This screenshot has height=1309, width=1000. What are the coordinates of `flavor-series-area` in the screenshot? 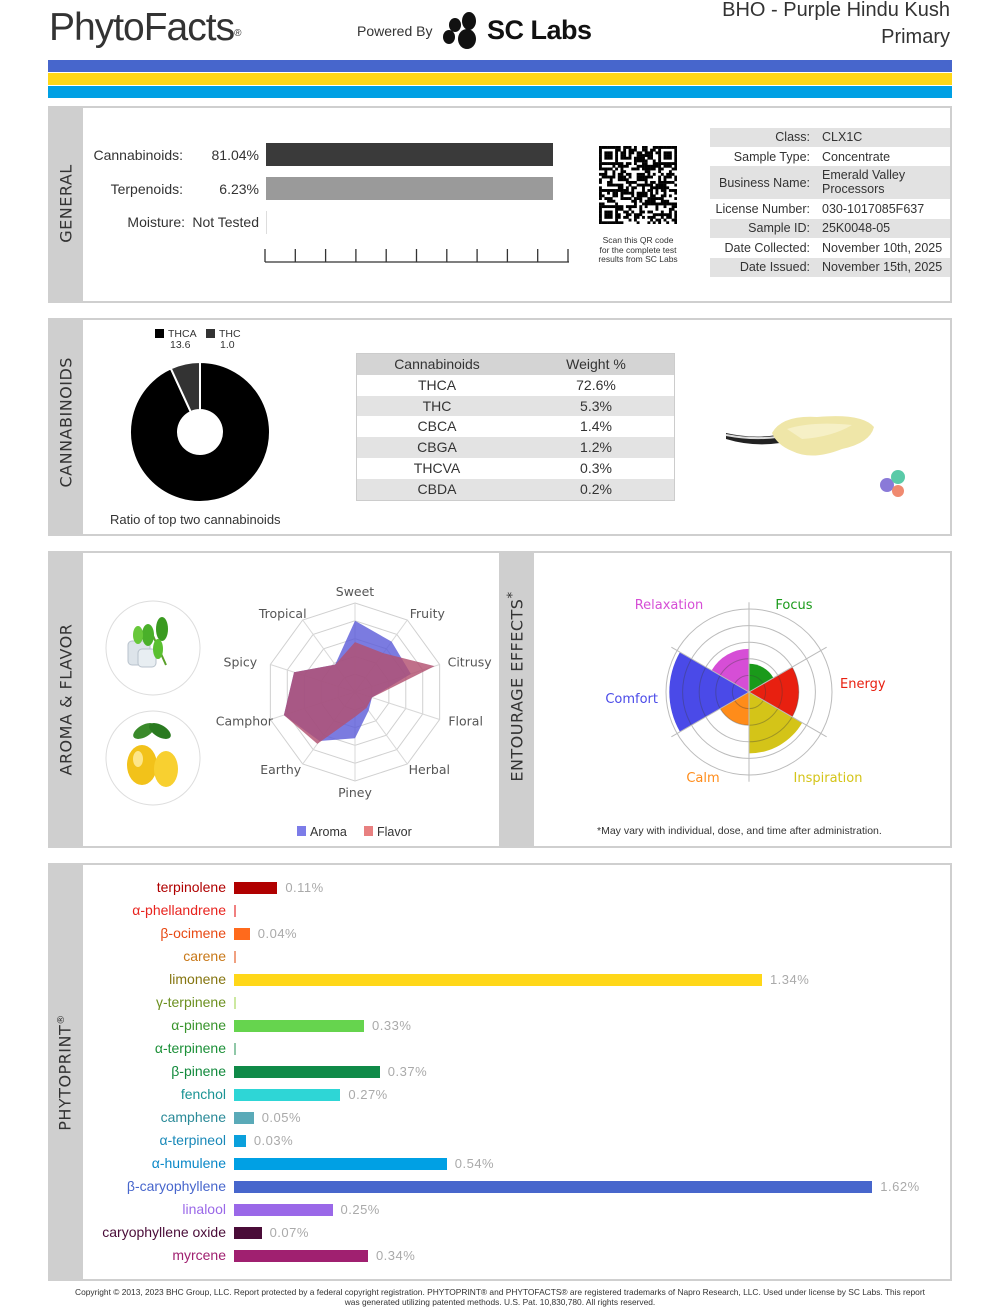 It's located at (359, 693).